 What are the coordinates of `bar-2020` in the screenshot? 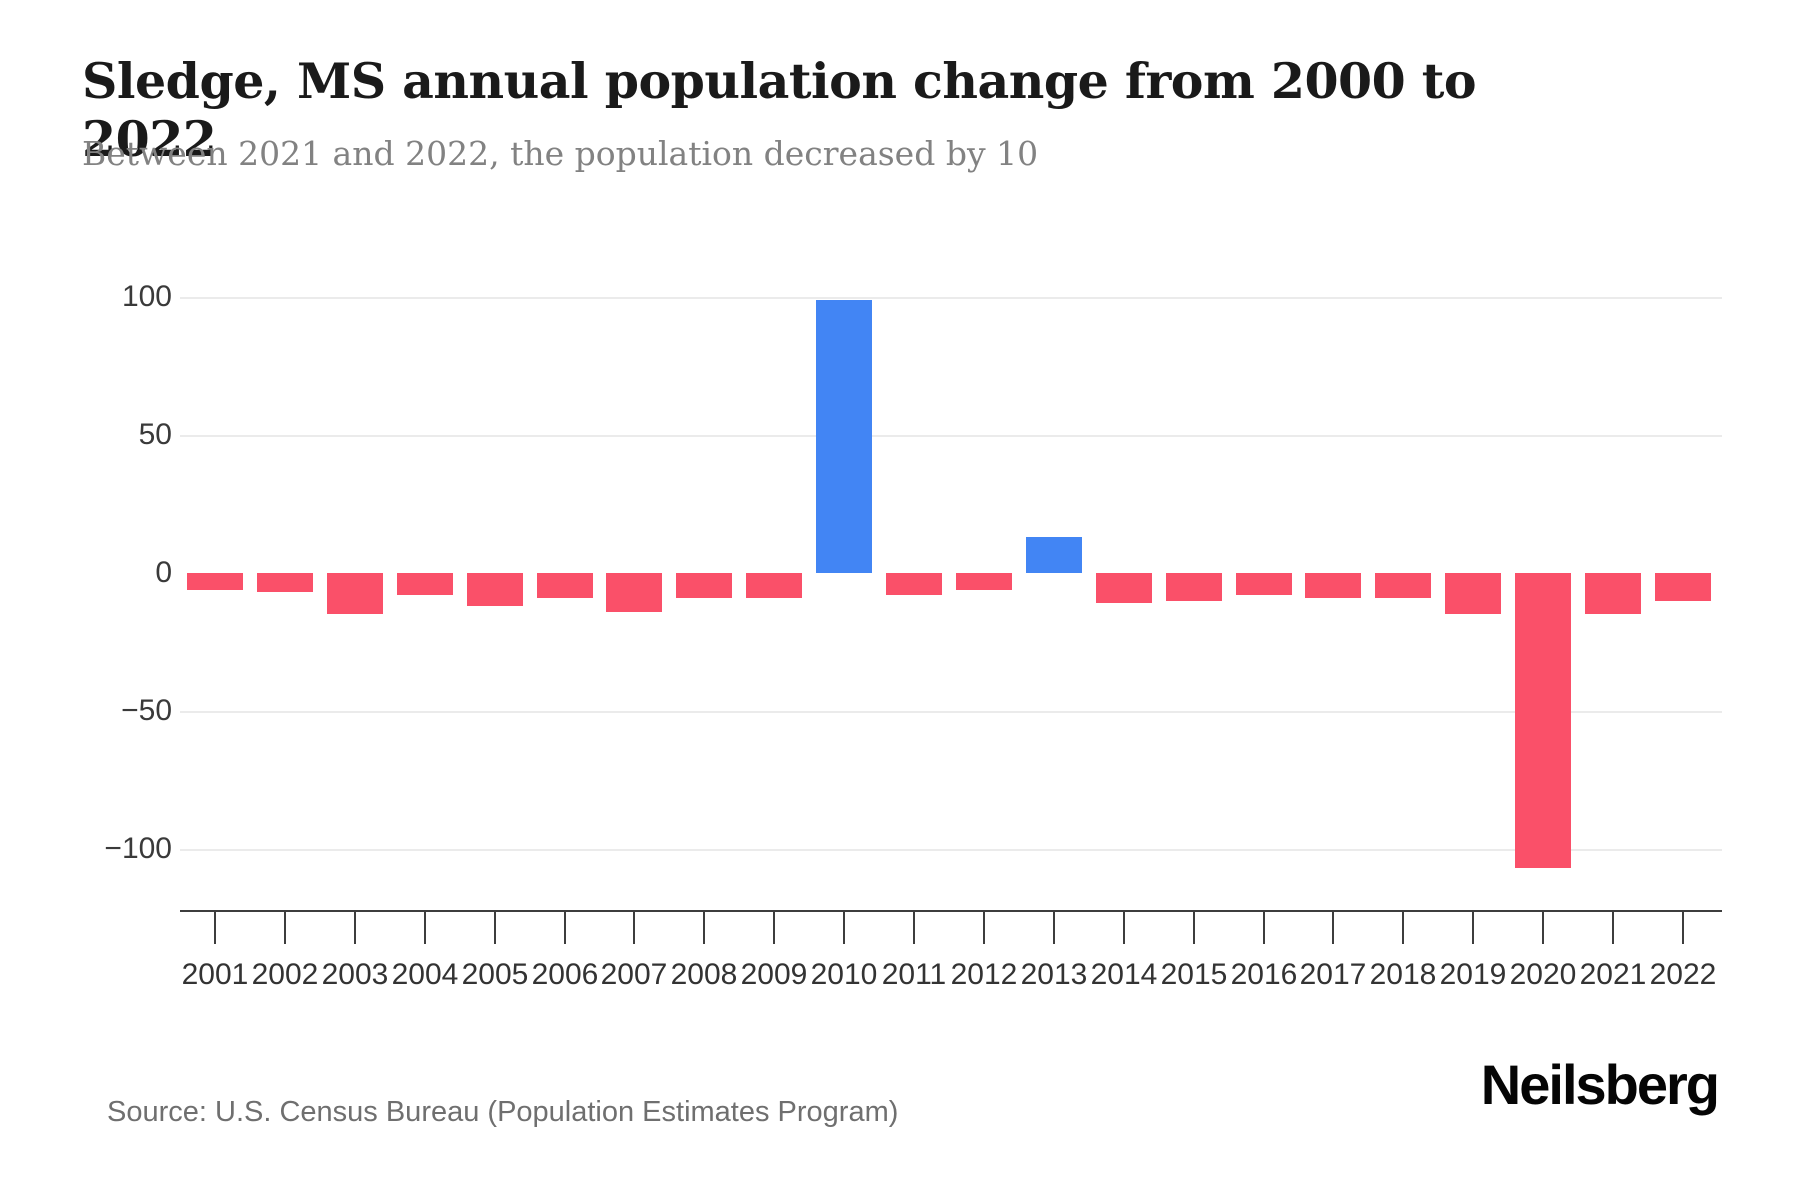 It's located at (1543, 720).